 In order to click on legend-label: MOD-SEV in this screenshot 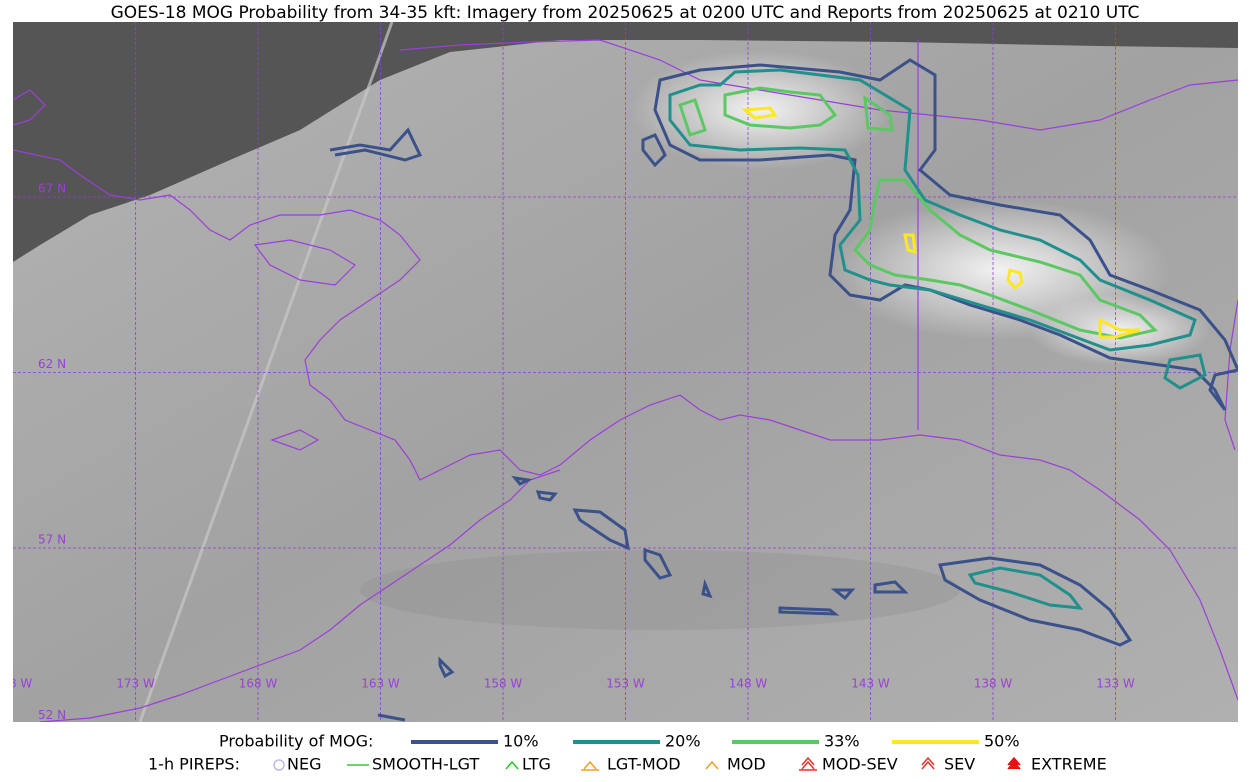, I will do `click(860, 764)`.